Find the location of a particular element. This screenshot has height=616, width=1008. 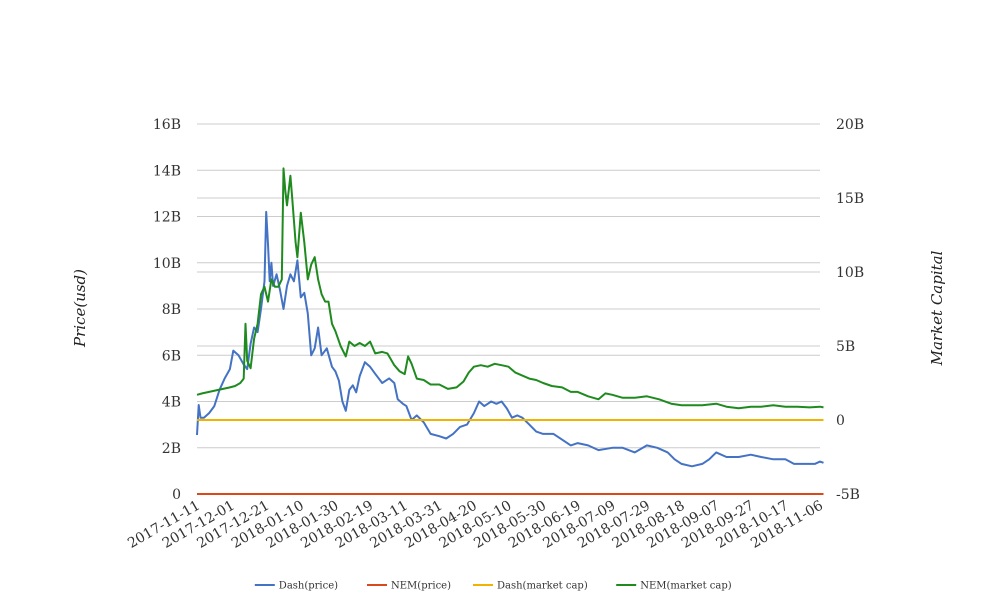

left-tick-label: 16B is located at coordinates (167, 125).